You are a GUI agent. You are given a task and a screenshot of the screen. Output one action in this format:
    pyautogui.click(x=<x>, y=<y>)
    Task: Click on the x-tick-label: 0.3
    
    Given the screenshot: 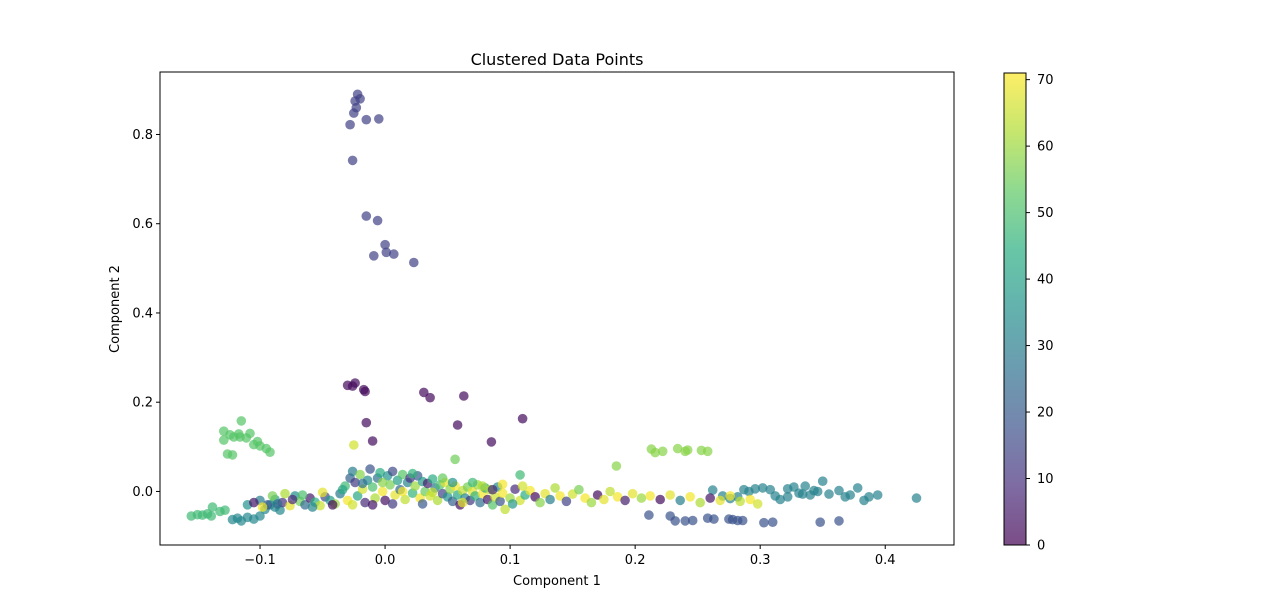 What is the action you would take?
    pyautogui.click(x=760, y=560)
    